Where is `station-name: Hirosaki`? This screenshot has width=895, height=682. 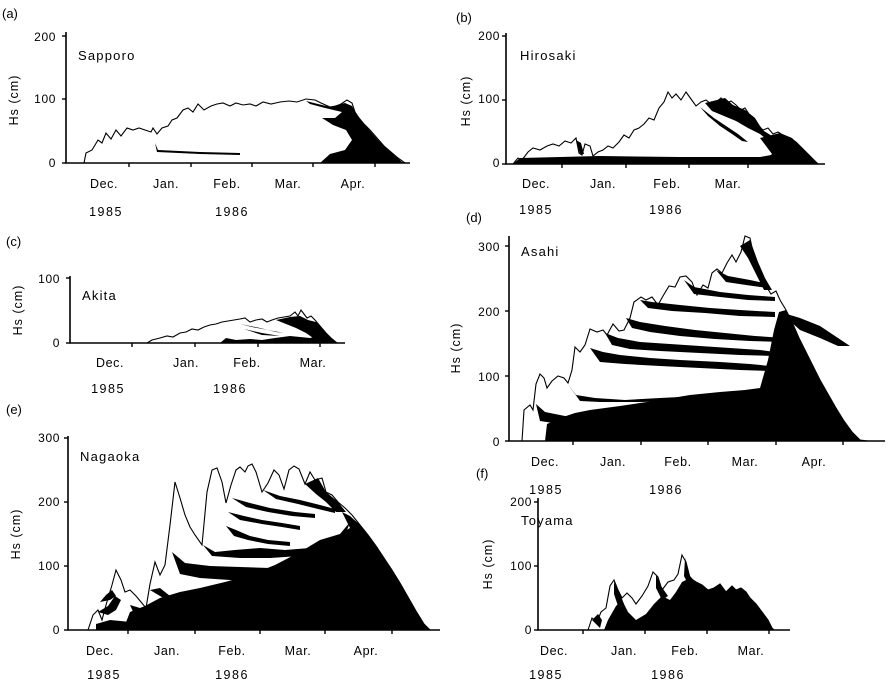 station-name: Hirosaki is located at coordinates (548, 55).